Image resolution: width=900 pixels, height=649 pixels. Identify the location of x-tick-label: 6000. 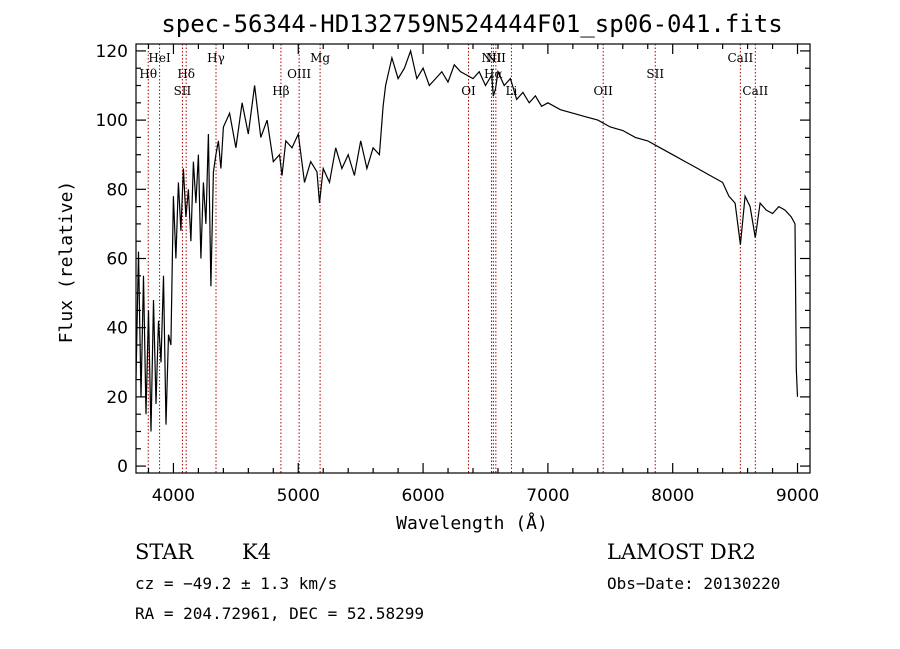
(422, 496).